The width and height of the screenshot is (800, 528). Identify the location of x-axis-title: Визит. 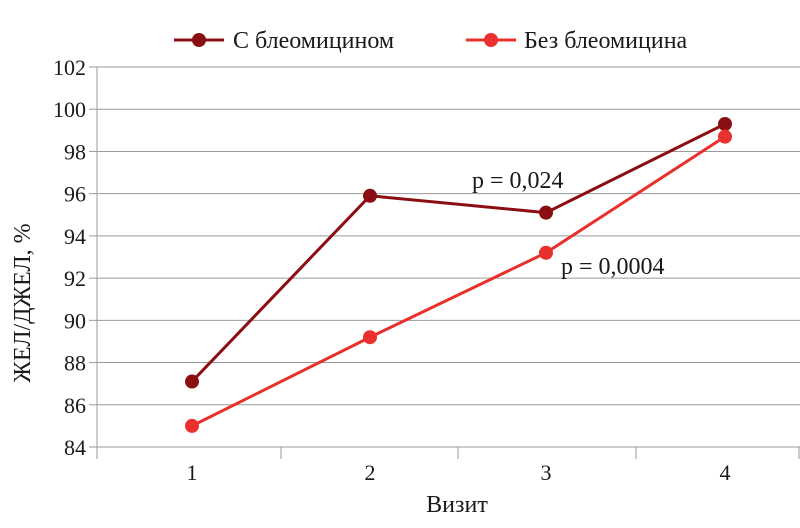
(457, 505).